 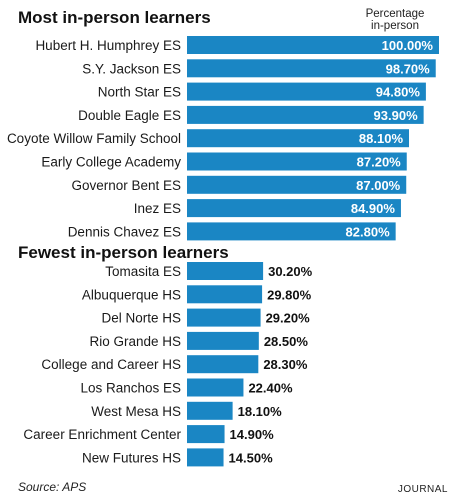 What do you see at coordinates (398, 92) in the screenshot?
I see `value-label: 94.80%` at bounding box center [398, 92].